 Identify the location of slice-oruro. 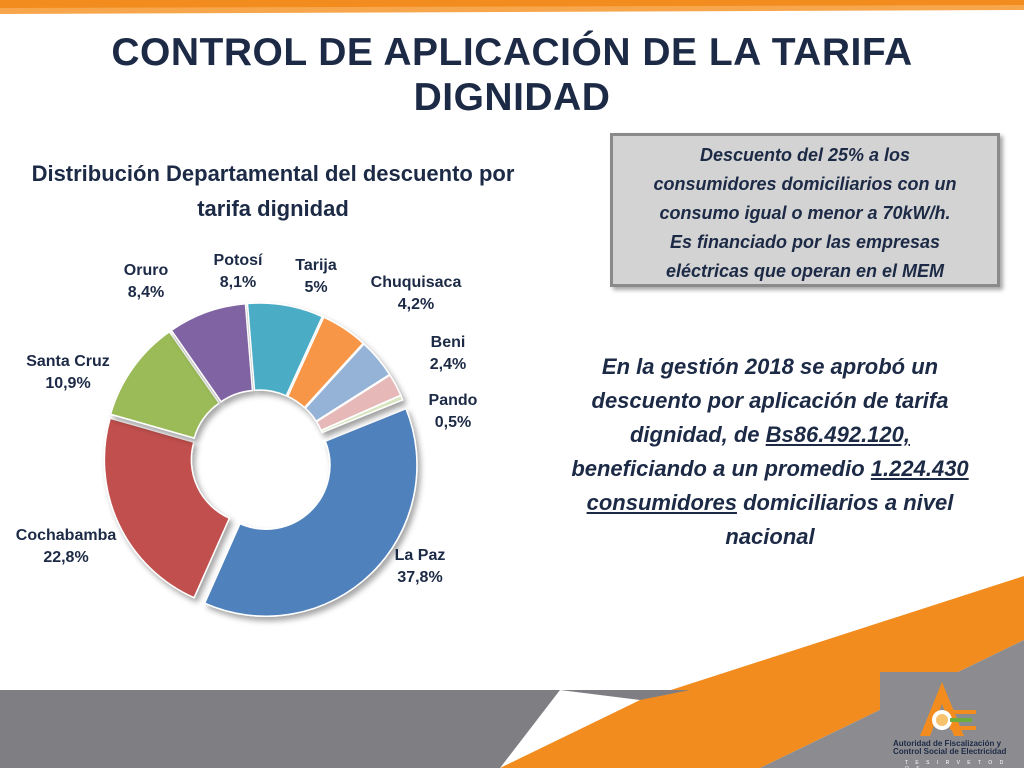
(212, 352).